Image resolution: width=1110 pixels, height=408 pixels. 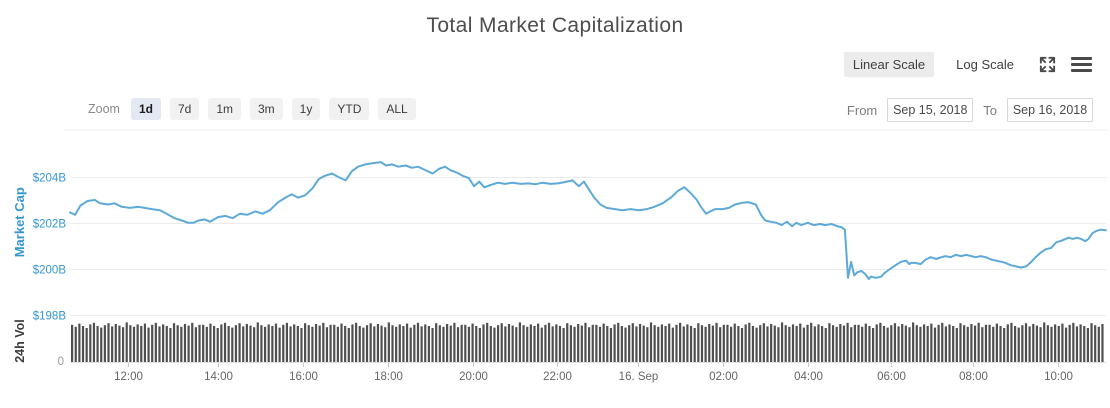 What do you see at coordinates (930, 110) in the screenshot?
I see `from-date-input` at bounding box center [930, 110].